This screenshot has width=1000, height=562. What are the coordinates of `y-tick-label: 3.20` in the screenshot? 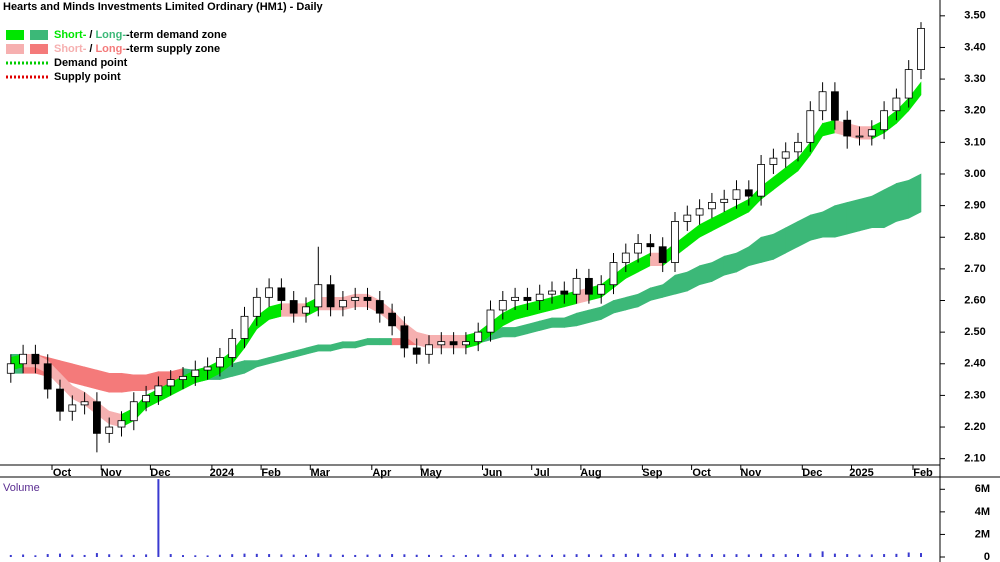 It's located at (974, 111).